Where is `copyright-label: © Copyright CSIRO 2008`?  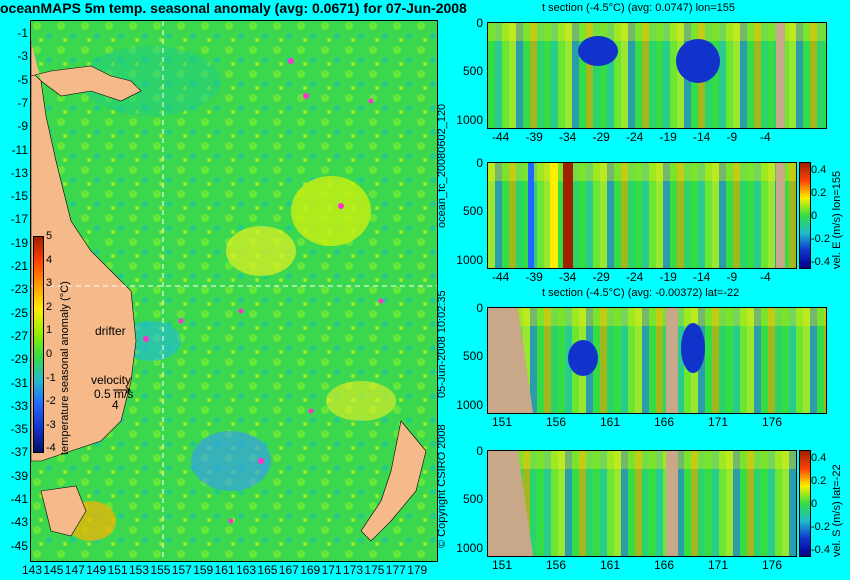 copyright-label: © Copyright CSIRO 2008 is located at coordinates (442, 486).